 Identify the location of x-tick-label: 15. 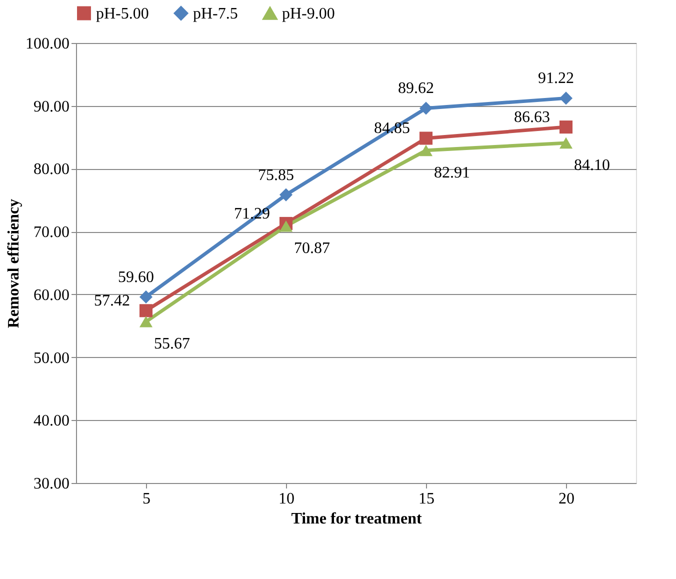
(426, 499).